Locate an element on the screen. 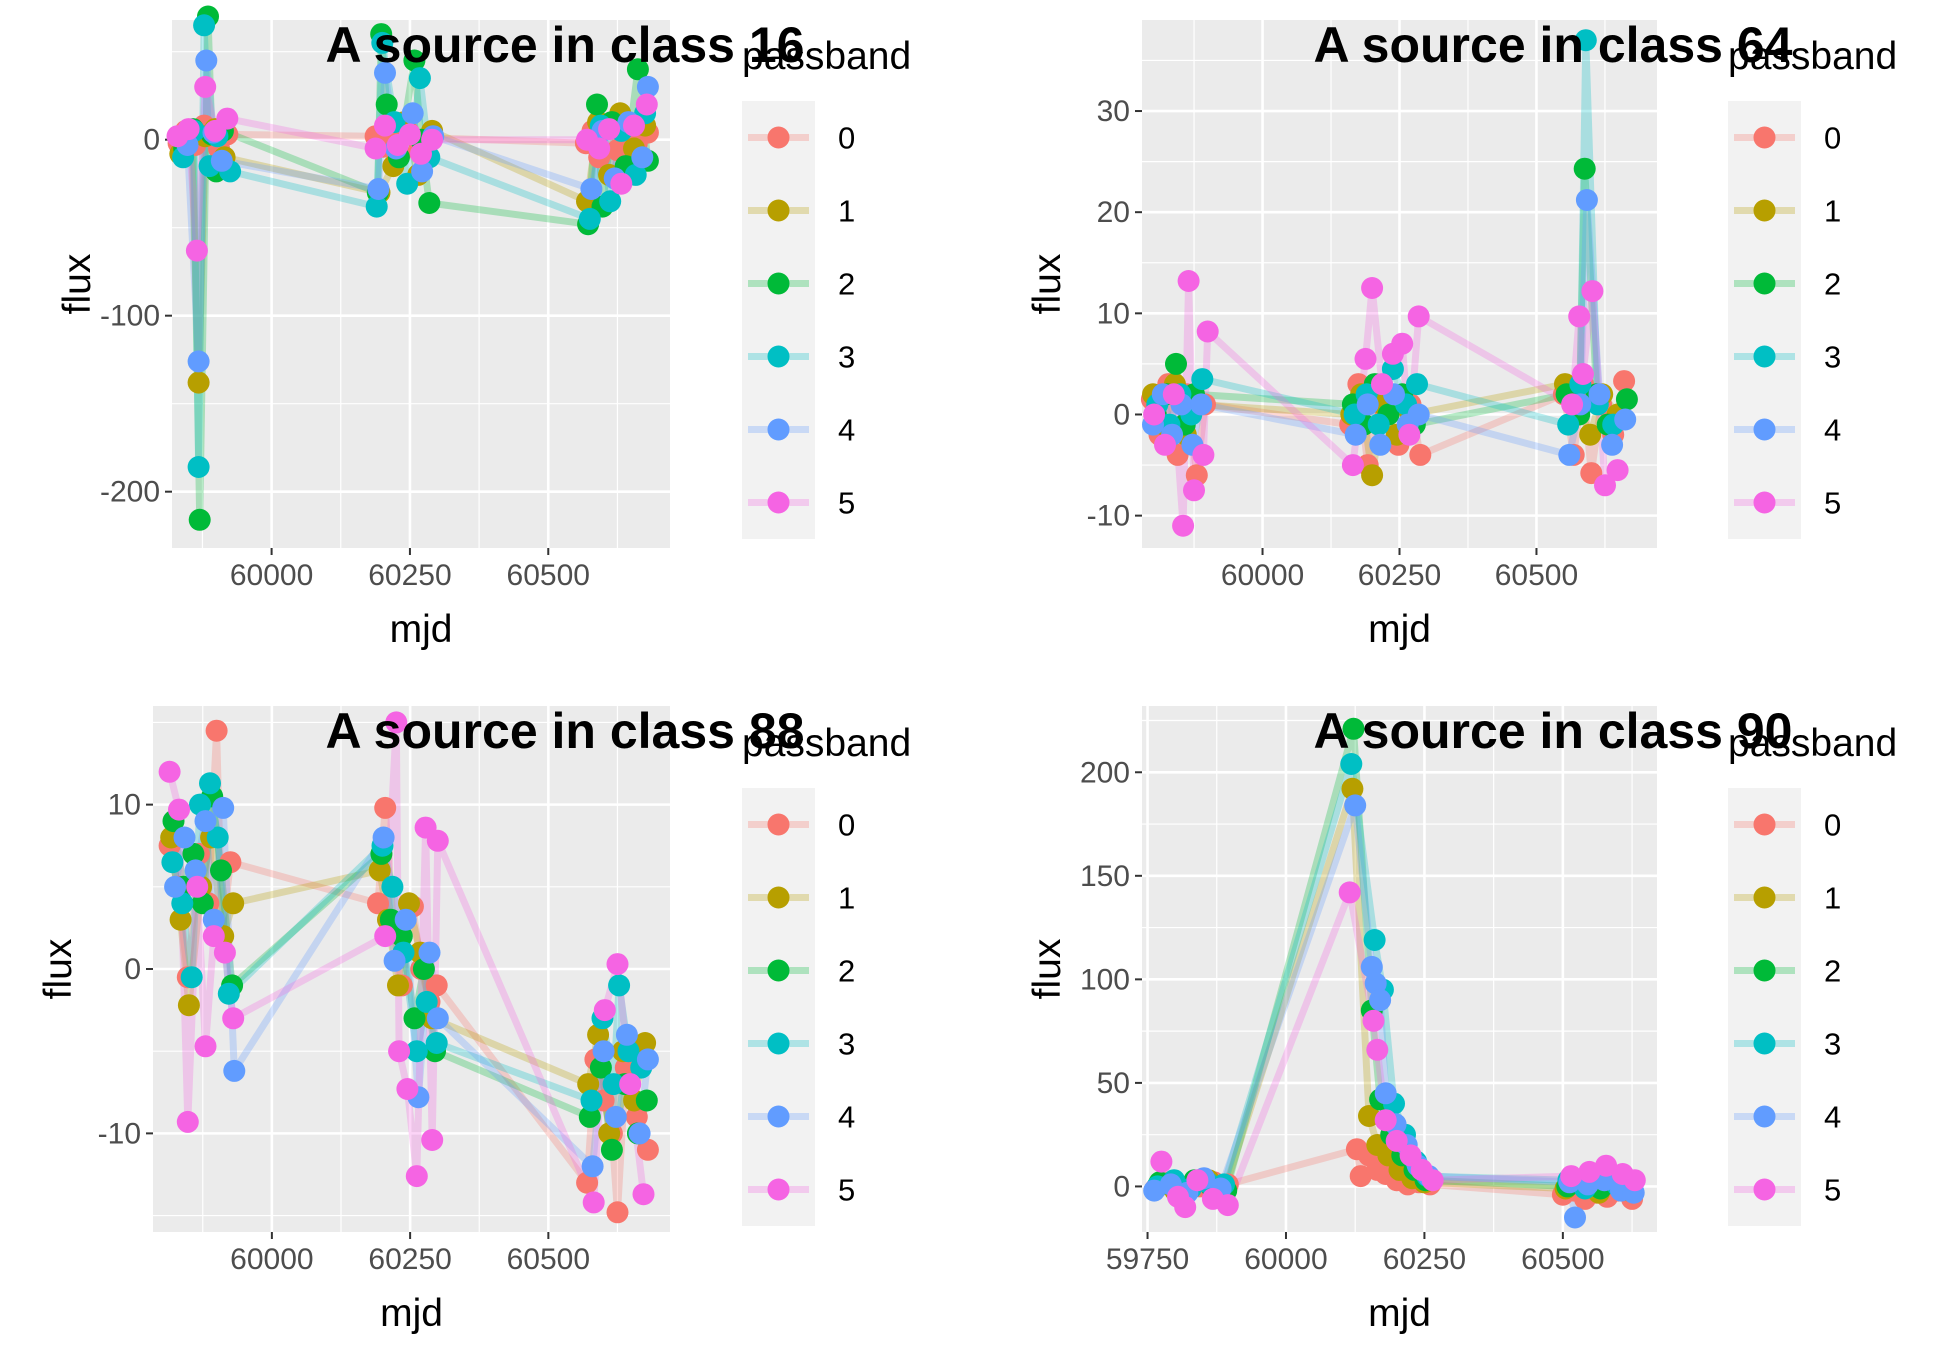 The width and height of the screenshot is (1950, 1349). legend-label: 2 is located at coordinates (1832, 284).